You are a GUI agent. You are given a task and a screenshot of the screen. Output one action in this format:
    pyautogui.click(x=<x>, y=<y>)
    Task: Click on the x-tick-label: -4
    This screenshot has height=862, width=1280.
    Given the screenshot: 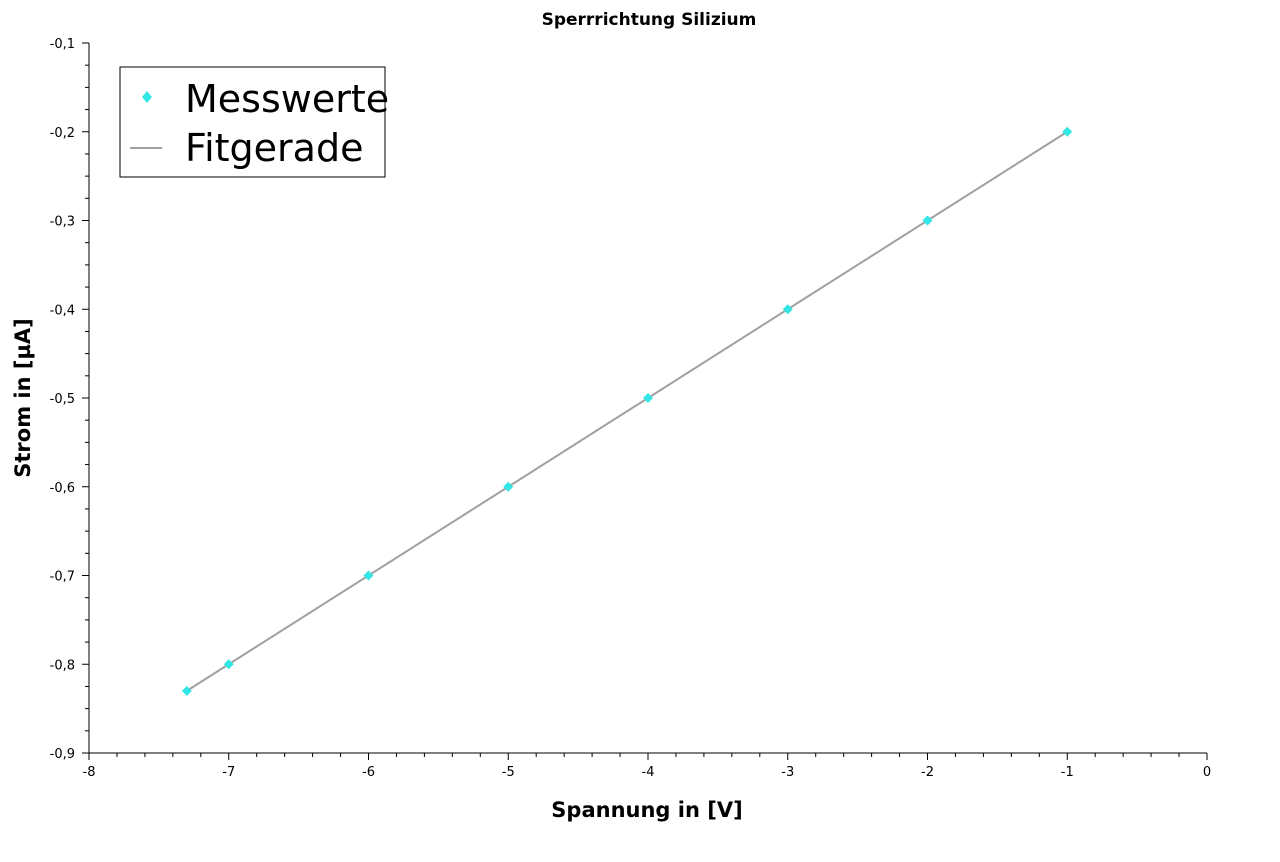 What is the action you would take?
    pyautogui.click(x=648, y=772)
    